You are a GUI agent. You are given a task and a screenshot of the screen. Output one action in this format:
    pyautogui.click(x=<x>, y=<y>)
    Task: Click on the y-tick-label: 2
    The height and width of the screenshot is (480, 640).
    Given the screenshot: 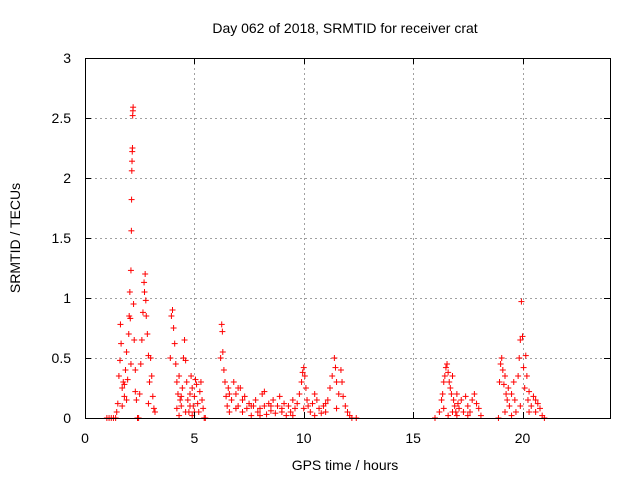 What is the action you would take?
    pyautogui.click(x=67, y=178)
    